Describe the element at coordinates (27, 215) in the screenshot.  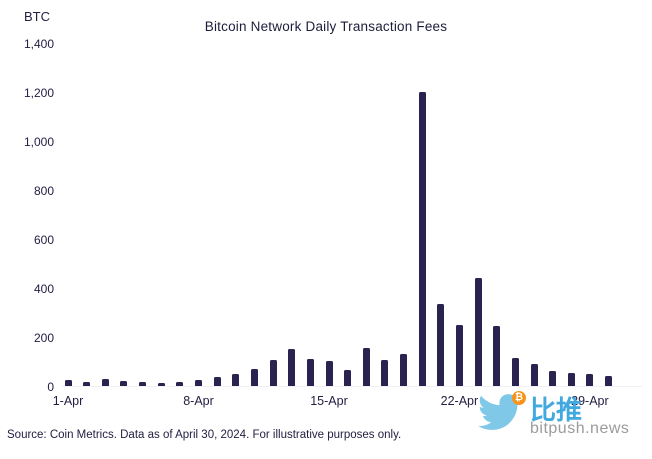
I see `y-axis: 0 200 400 600 800 1,000 1,200 1,400` at that location.